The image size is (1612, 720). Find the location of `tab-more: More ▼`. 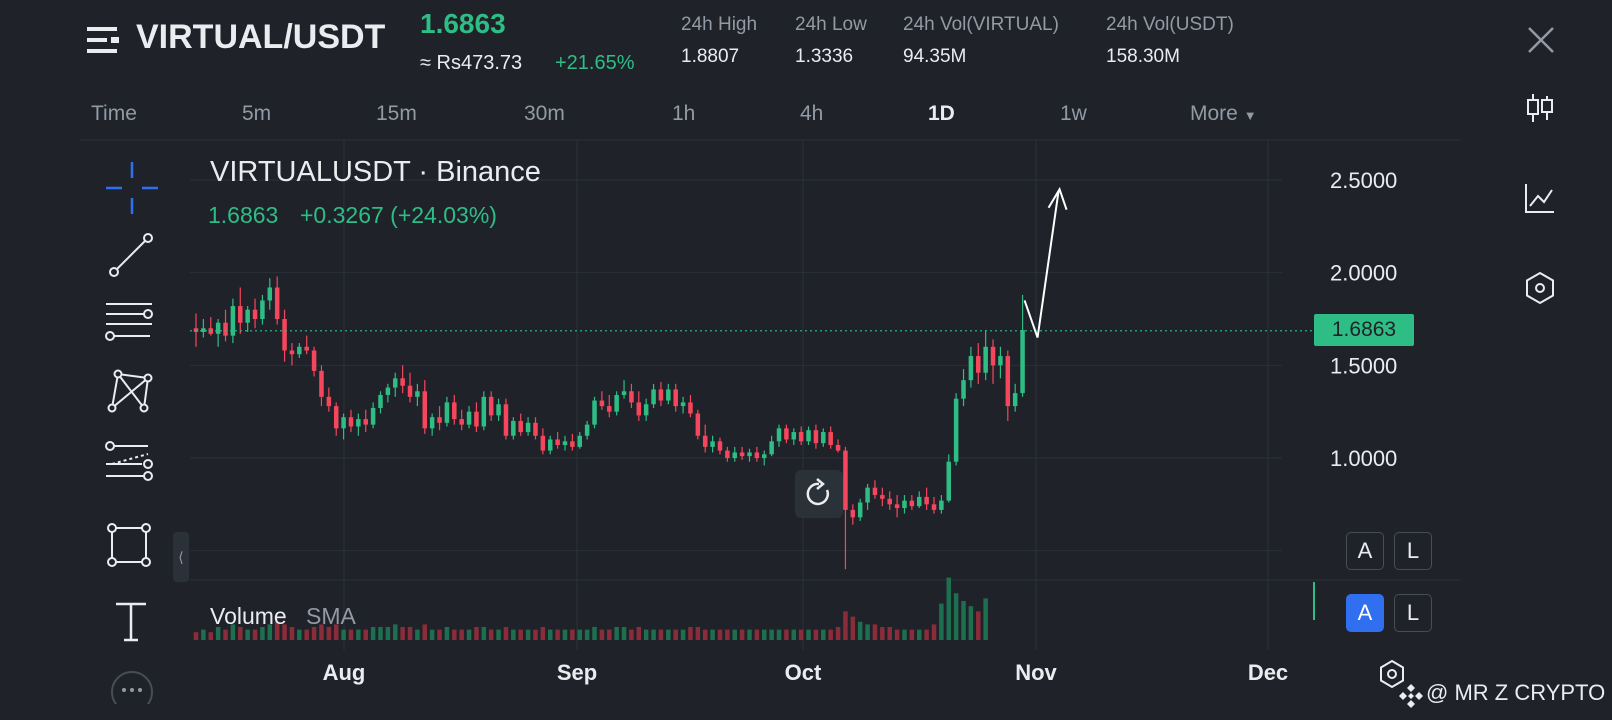

tab-more: More ▼ is located at coordinates (1223, 114).